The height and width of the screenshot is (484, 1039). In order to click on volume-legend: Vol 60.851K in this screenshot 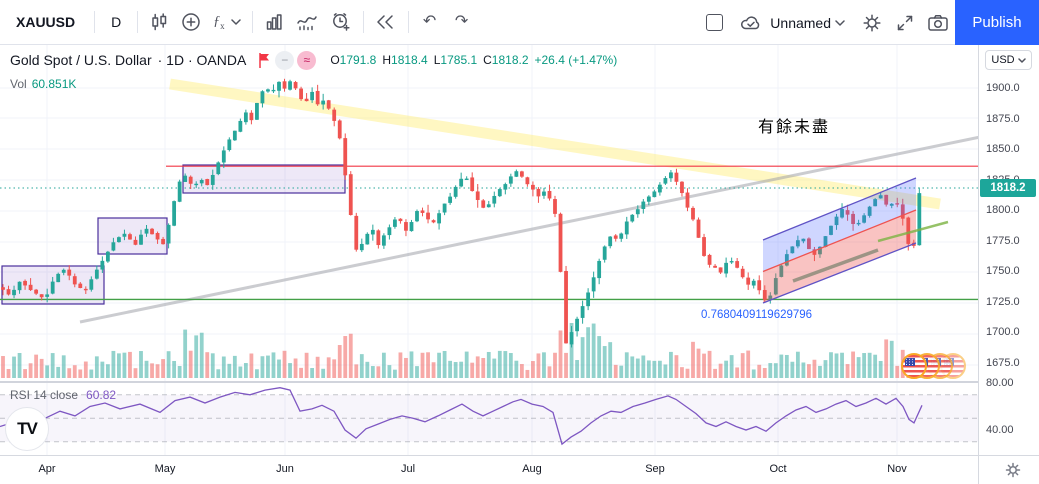, I will do `click(43, 84)`.